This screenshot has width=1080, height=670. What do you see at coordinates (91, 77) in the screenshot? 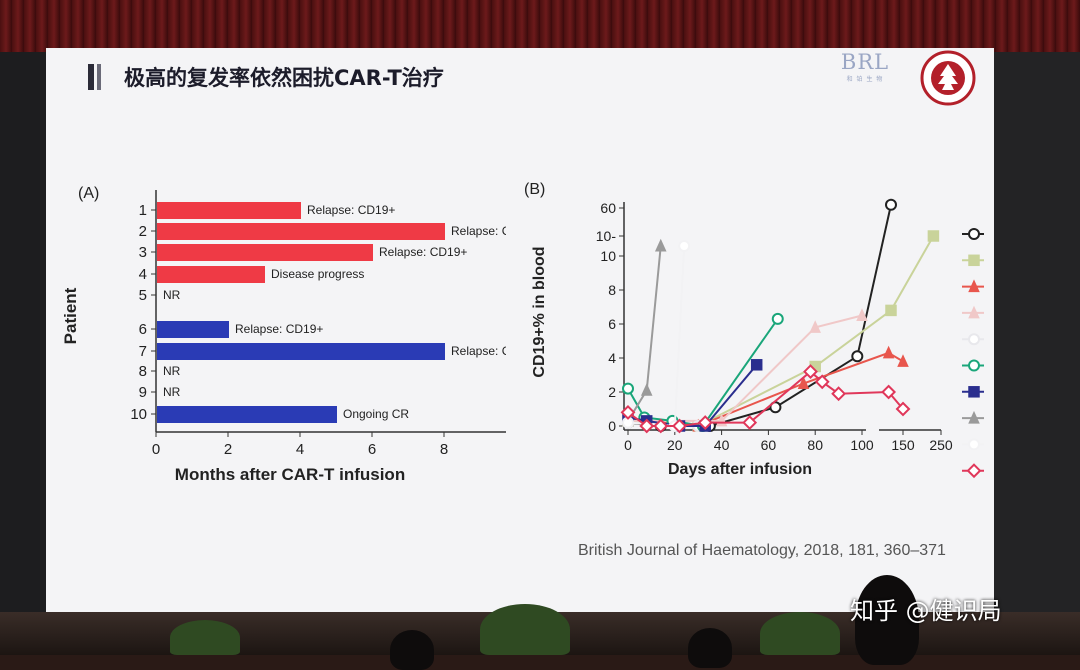
I see `title-accent-bar` at bounding box center [91, 77].